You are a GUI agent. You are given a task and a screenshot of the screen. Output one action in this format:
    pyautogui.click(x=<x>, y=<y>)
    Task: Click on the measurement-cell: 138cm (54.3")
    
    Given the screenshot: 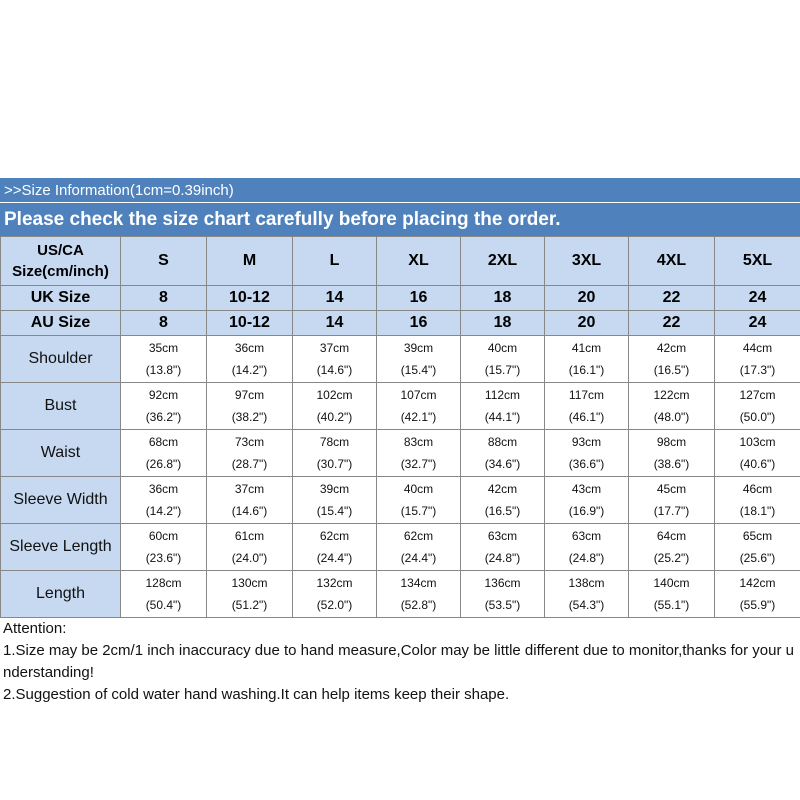 What is the action you would take?
    pyautogui.click(x=586, y=594)
    